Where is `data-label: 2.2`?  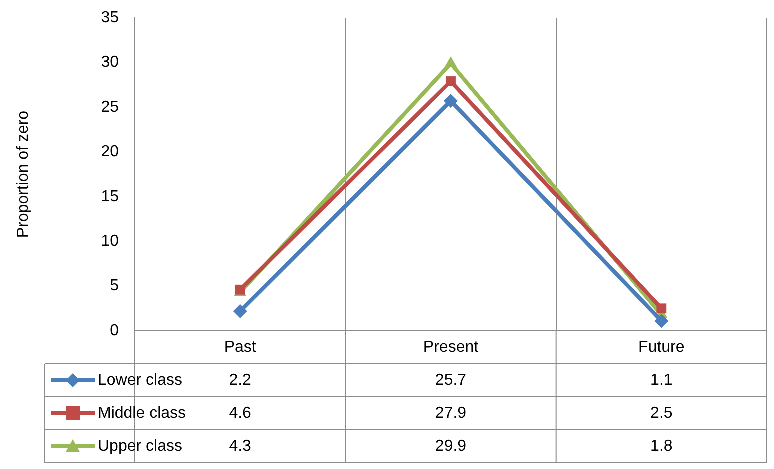
data-label: 2.2 is located at coordinates (240, 380).